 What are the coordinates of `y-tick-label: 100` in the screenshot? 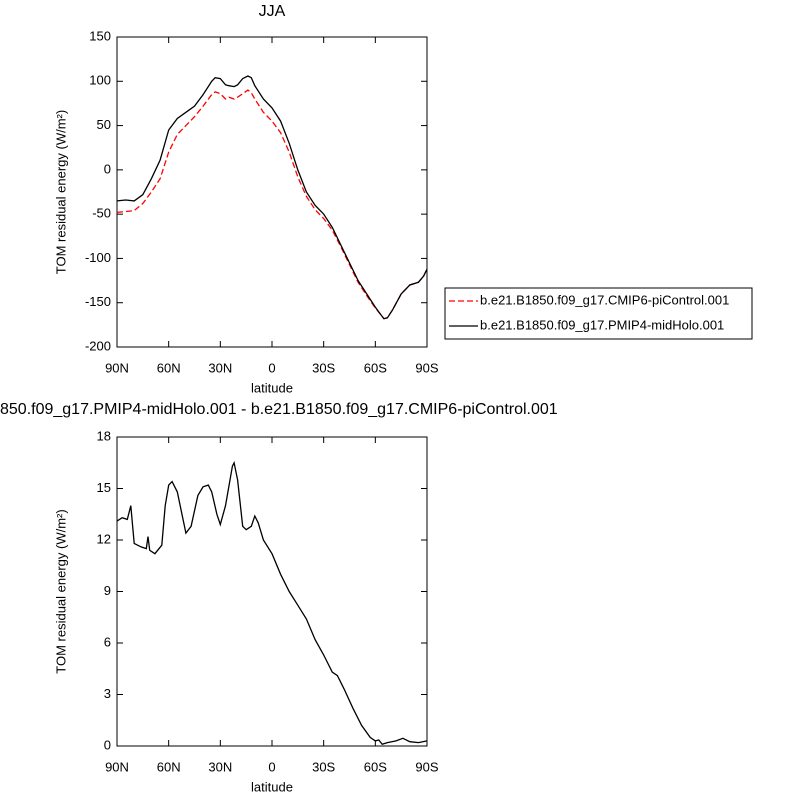 It's located at (100, 80).